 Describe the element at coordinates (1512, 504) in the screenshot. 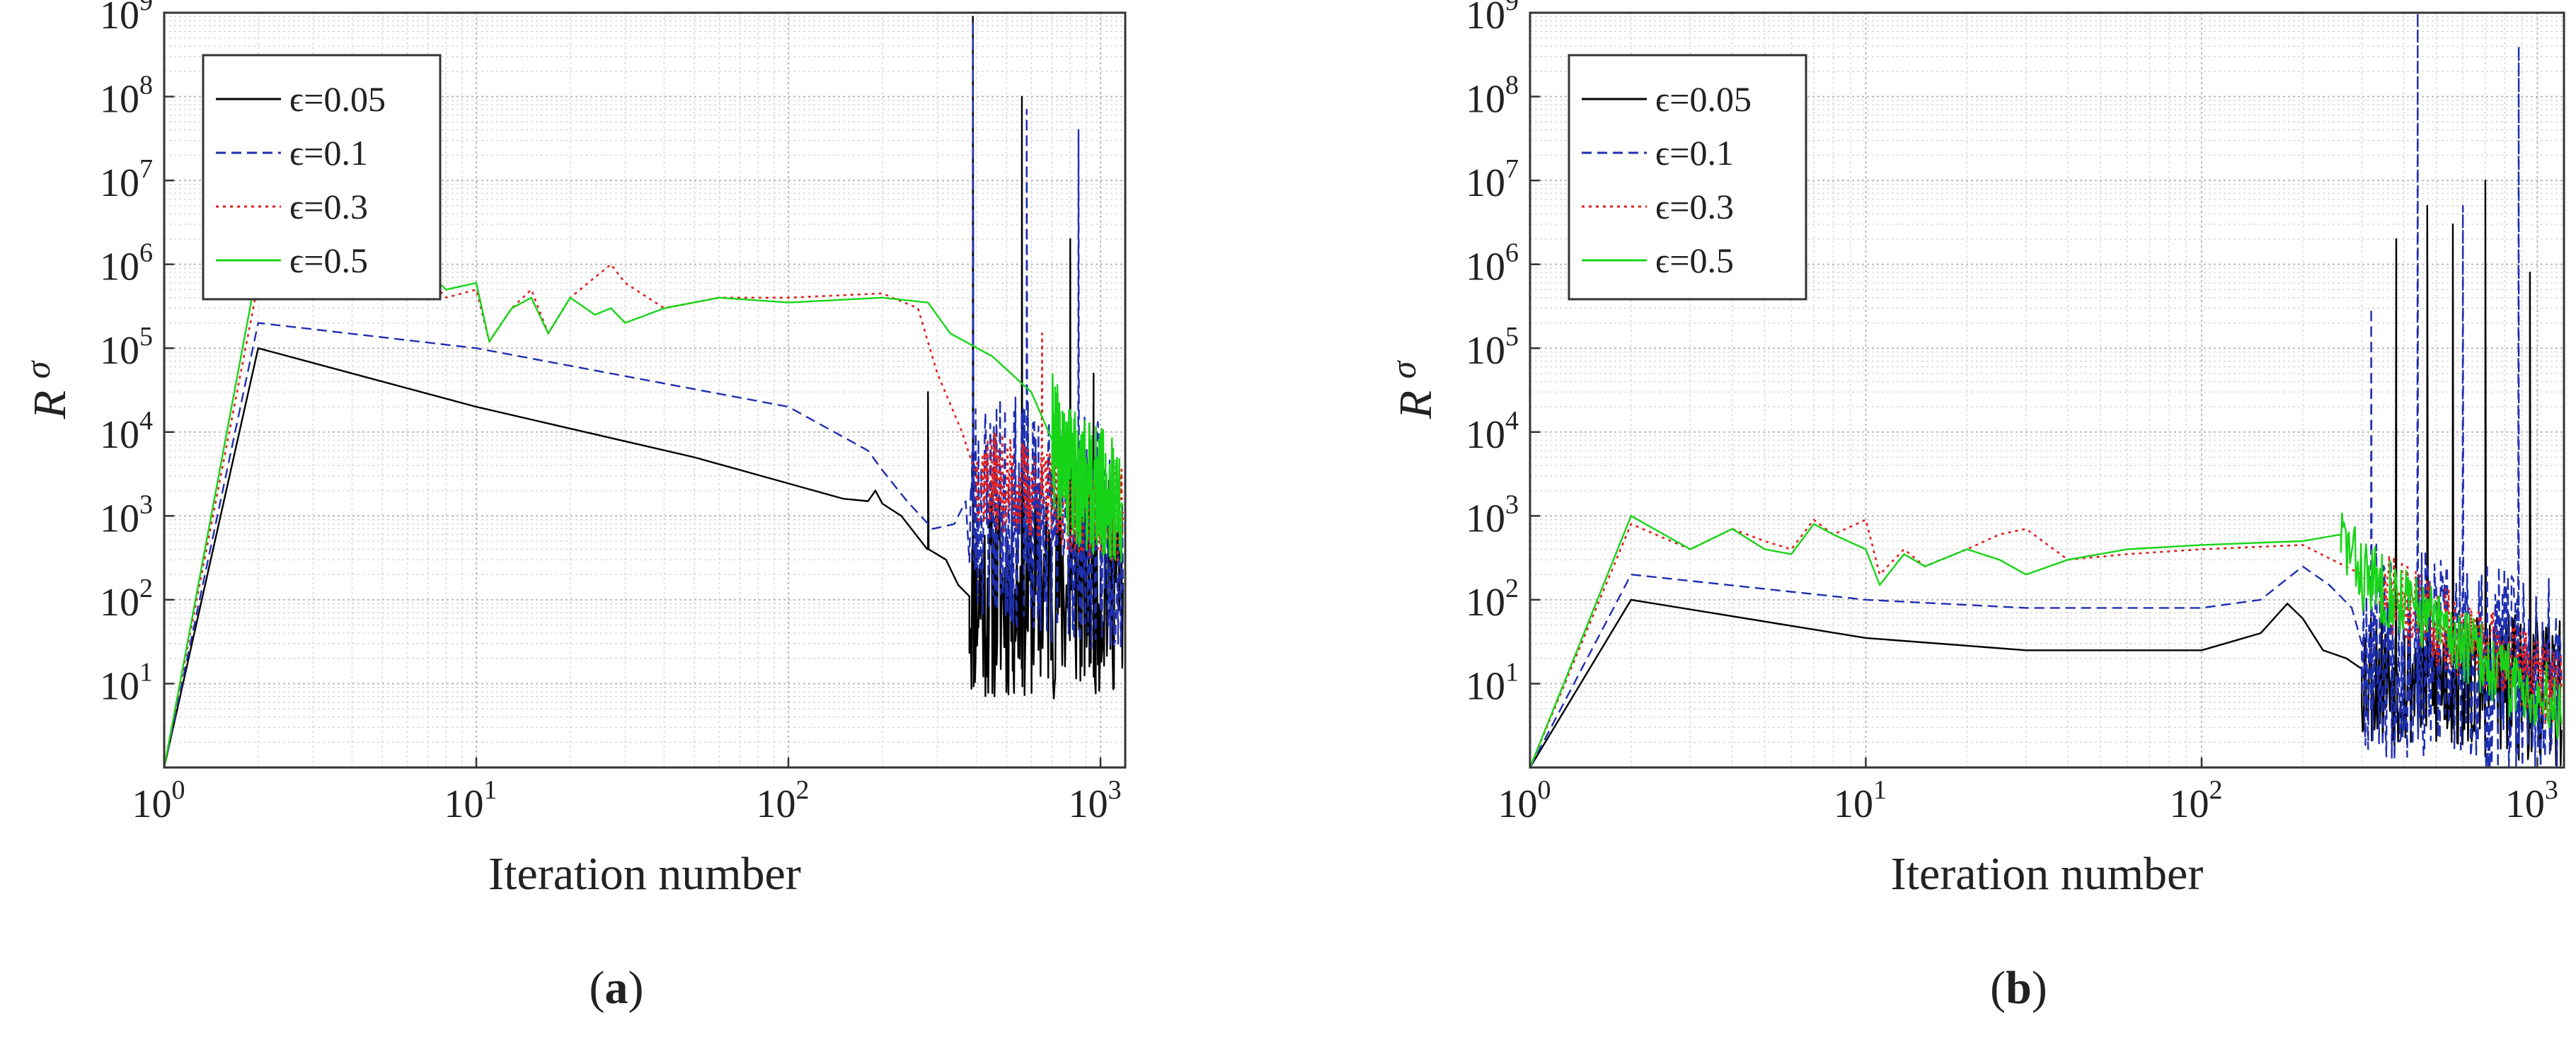

I see `y-tick-exponent: 3` at that location.